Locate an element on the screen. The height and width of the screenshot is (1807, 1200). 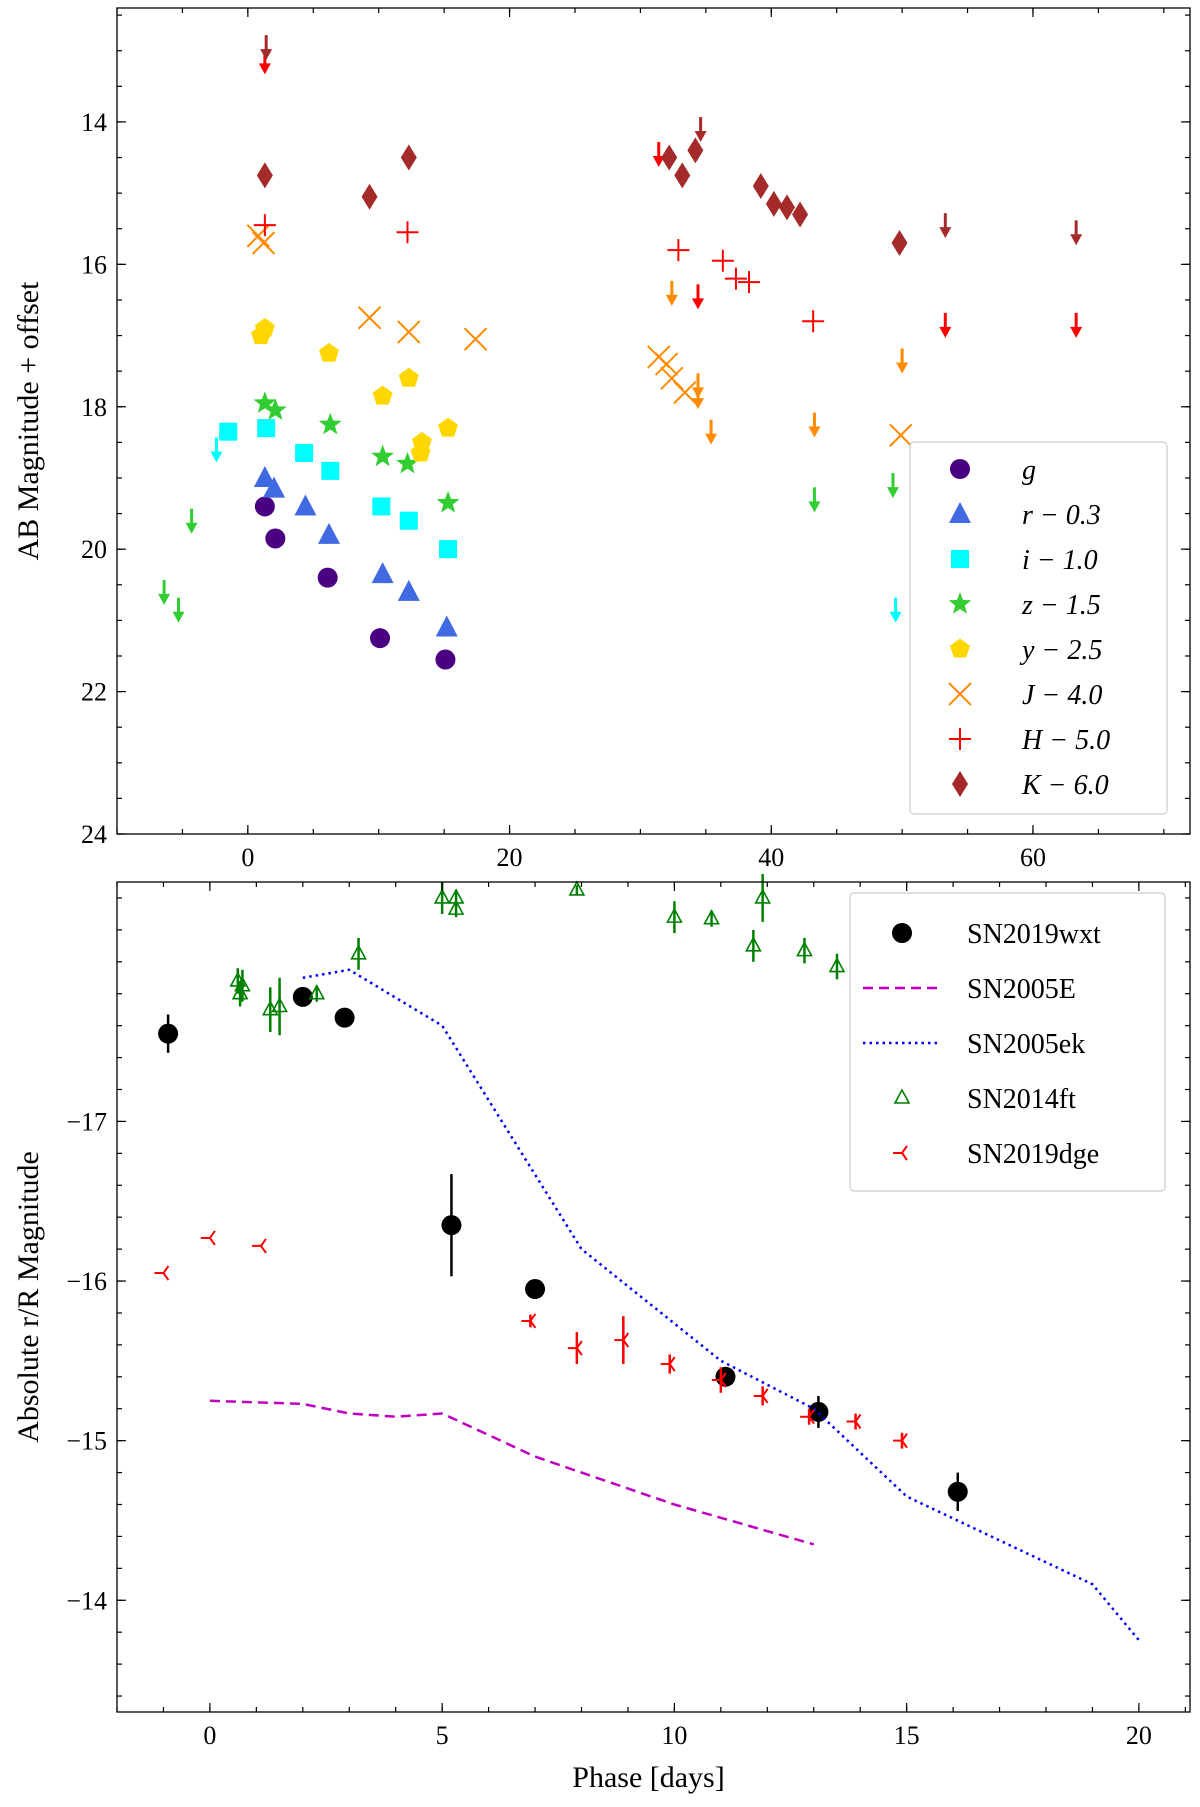
legend-item-y: y − 2.5 is located at coordinates (1026, 650).